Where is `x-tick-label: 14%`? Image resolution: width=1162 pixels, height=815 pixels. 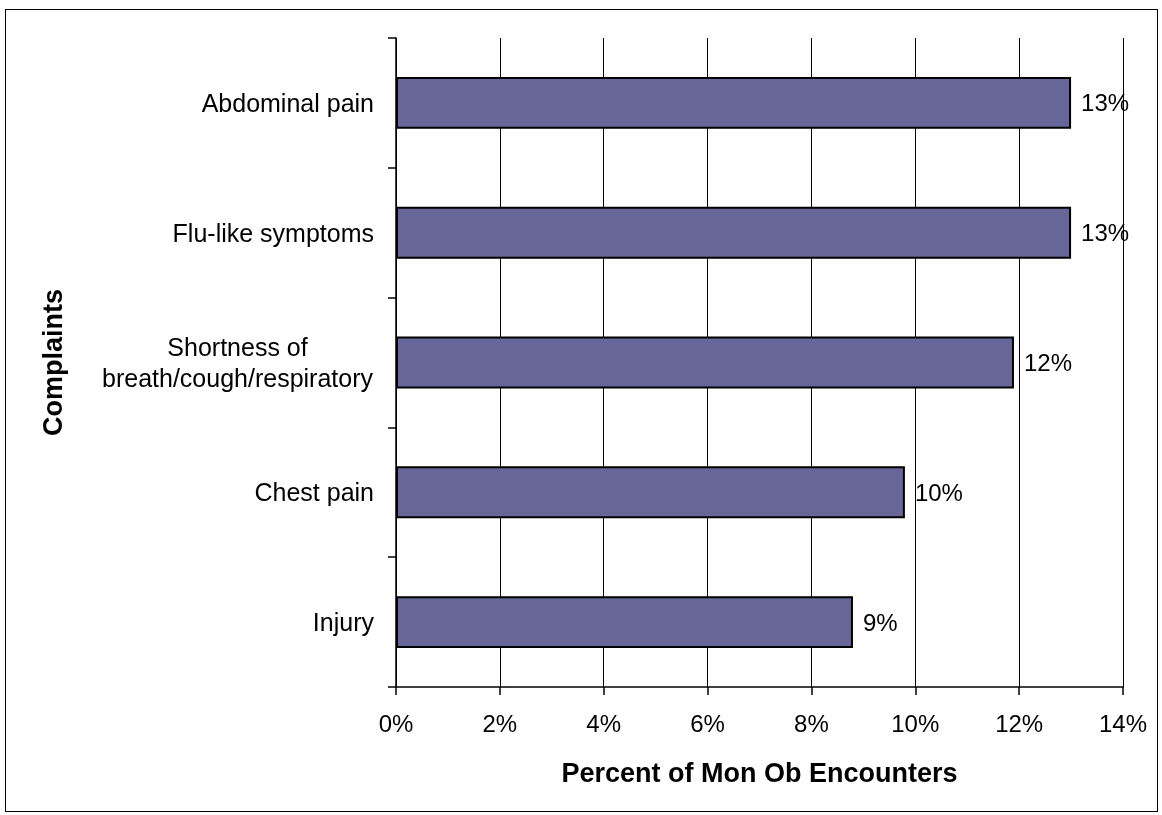 x-tick-label: 14% is located at coordinates (1123, 723).